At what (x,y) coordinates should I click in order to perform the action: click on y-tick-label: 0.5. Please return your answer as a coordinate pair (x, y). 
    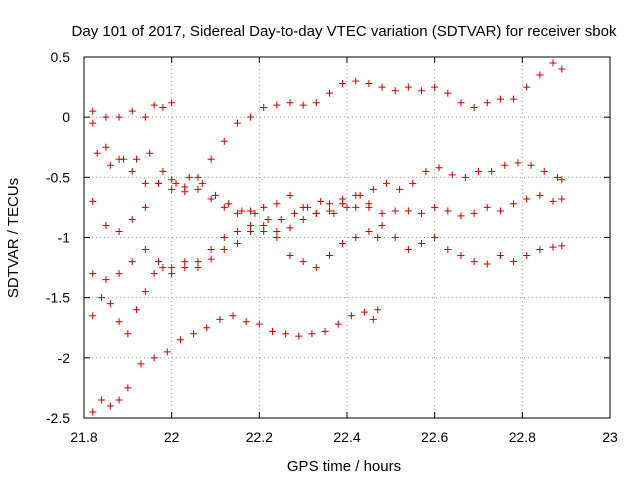
    Looking at the image, I should click on (61, 57).